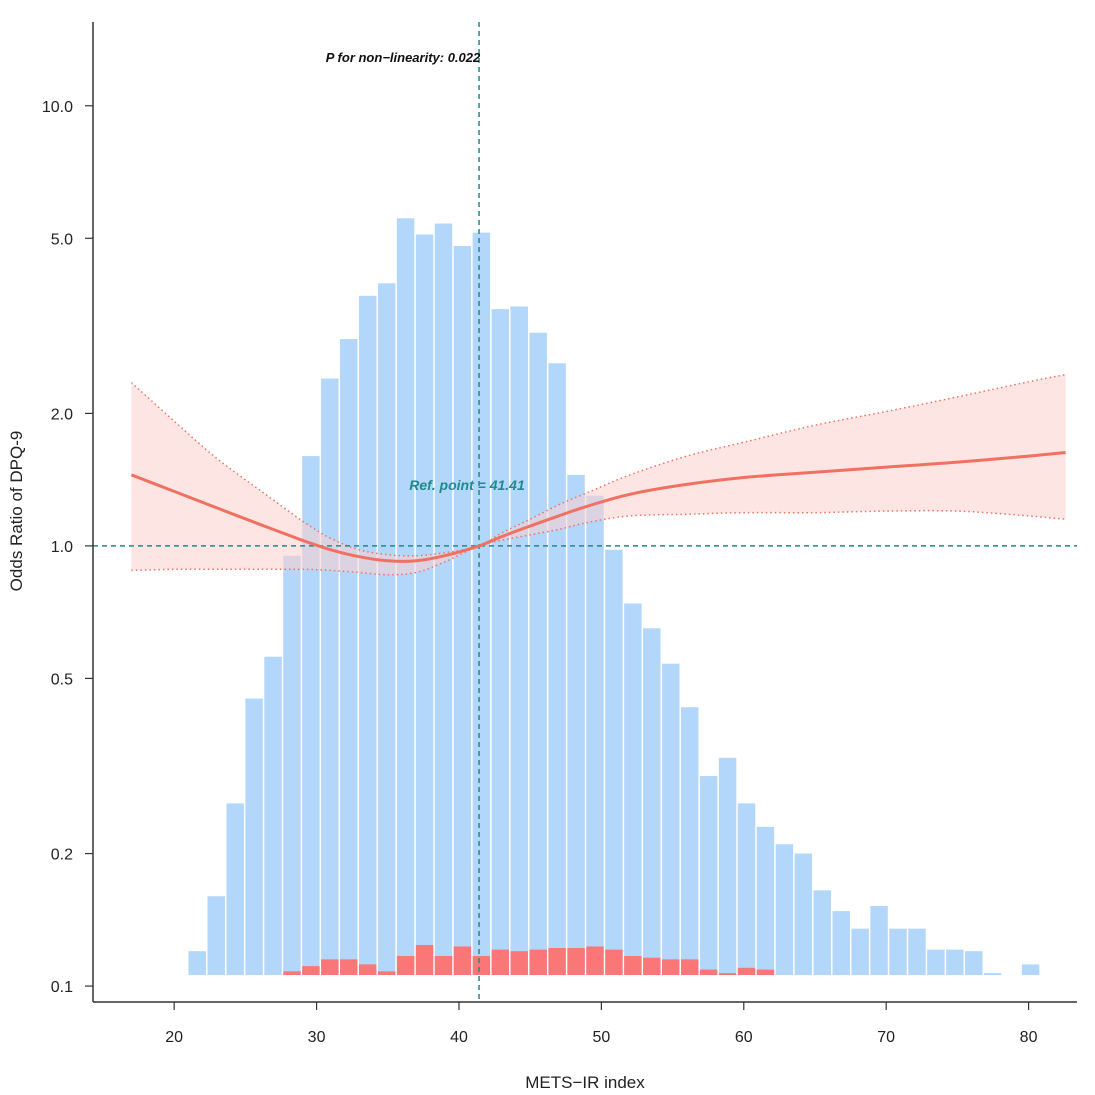 The image size is (1095, 1095). I want to click on y-tick-label: 10.0, so click(57, 107).